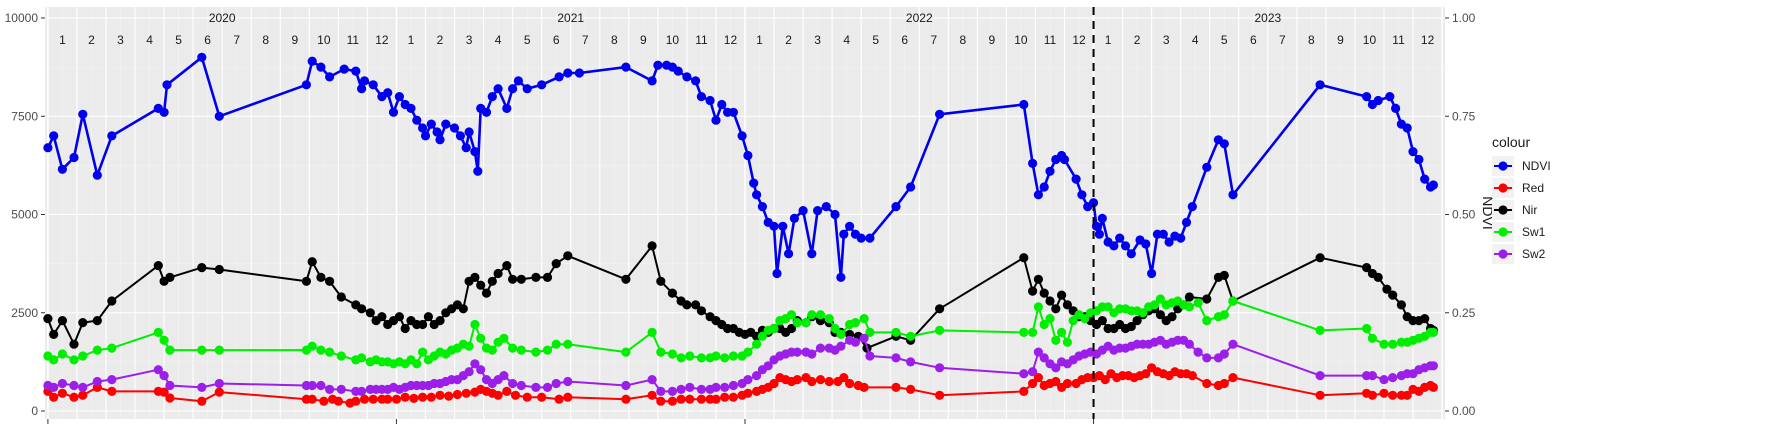 The width and height of the screenshot is (1773, 442). I want to click on year-label: 2022, so click(919, 18).